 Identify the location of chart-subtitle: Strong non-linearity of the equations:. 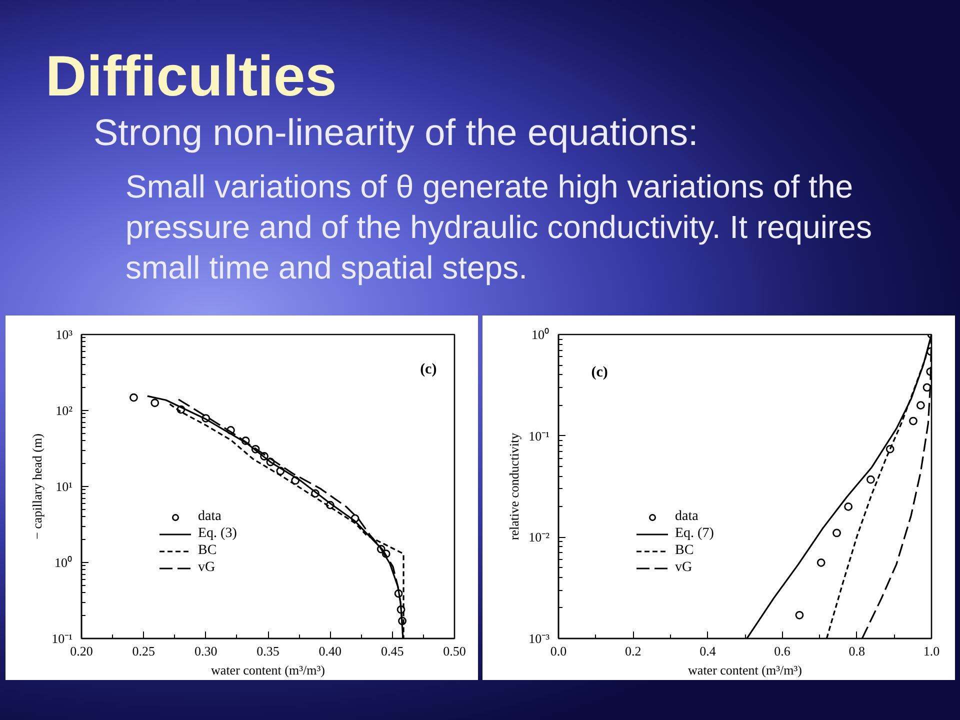
(396, 132).